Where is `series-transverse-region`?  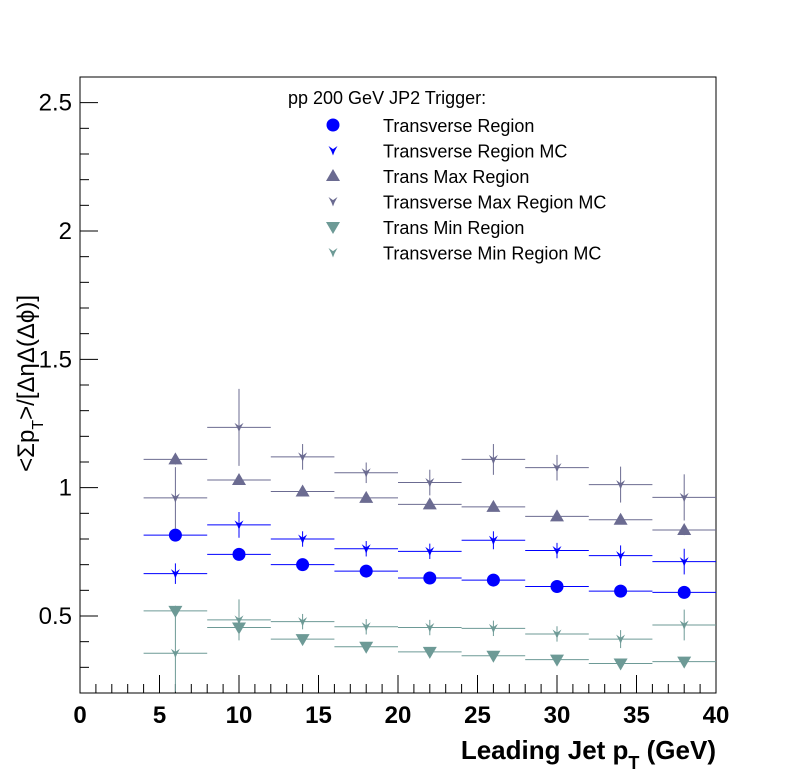
series-transverse-region is located at coordinates (429, 563).